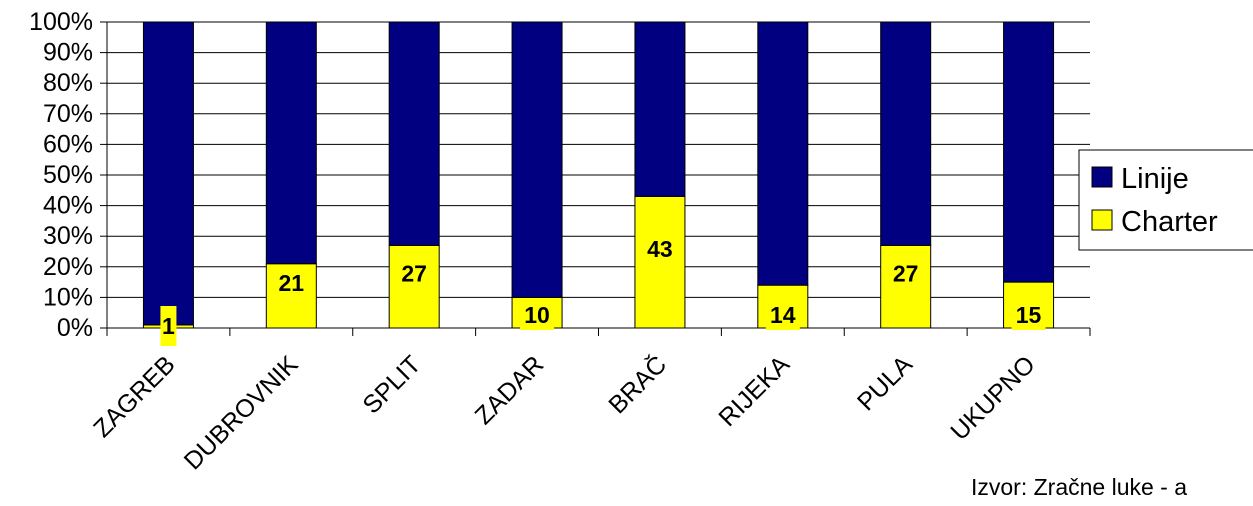  I want to click on category-label: UKUPNO, so click(992, 397).